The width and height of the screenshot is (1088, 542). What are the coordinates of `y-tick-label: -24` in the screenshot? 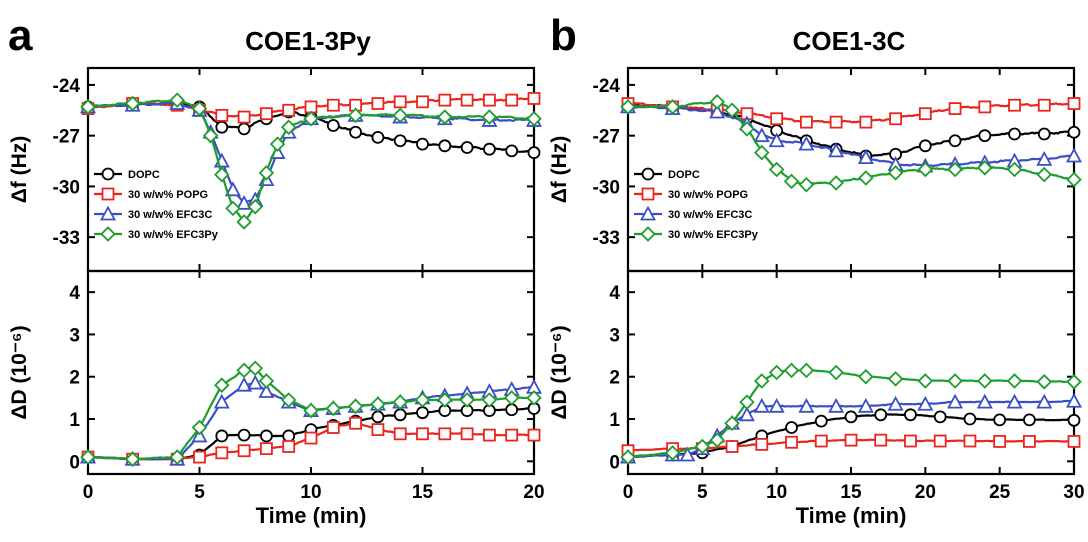 It's located at (67, 86).